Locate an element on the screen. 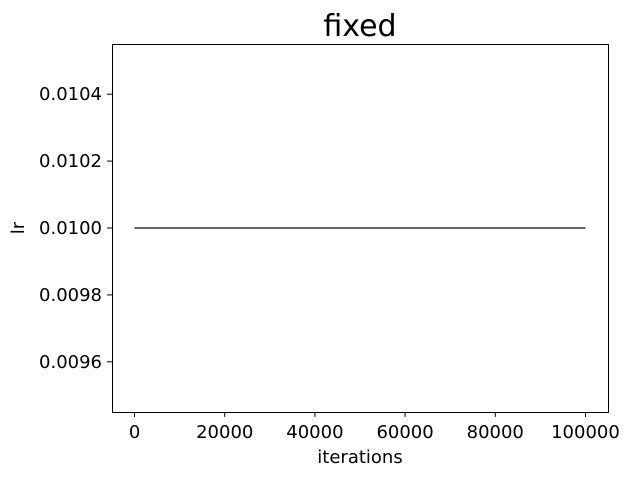 Image resolution: width=632 pixels, height=477 pixels. x-axis: 0 20000 40000 60000 80000 100000 is located at coordinates (374, 427).